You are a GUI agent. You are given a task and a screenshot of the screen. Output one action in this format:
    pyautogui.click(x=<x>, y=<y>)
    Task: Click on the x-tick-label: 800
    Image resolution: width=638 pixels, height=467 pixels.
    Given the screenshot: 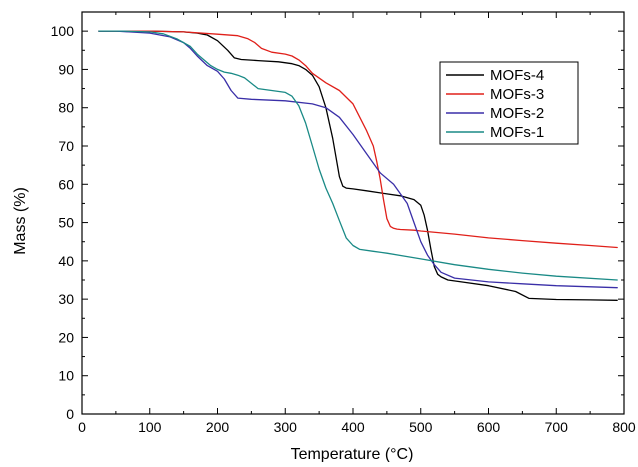 What is the action you would take?
    pyautogui.click(x=624, y=427)
    